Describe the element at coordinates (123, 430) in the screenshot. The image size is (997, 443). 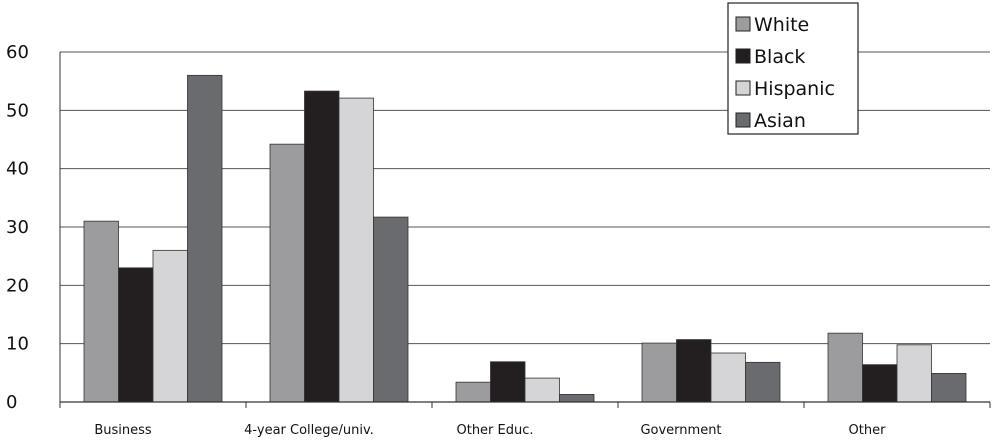
I see `x-category-label: Business` at that location.